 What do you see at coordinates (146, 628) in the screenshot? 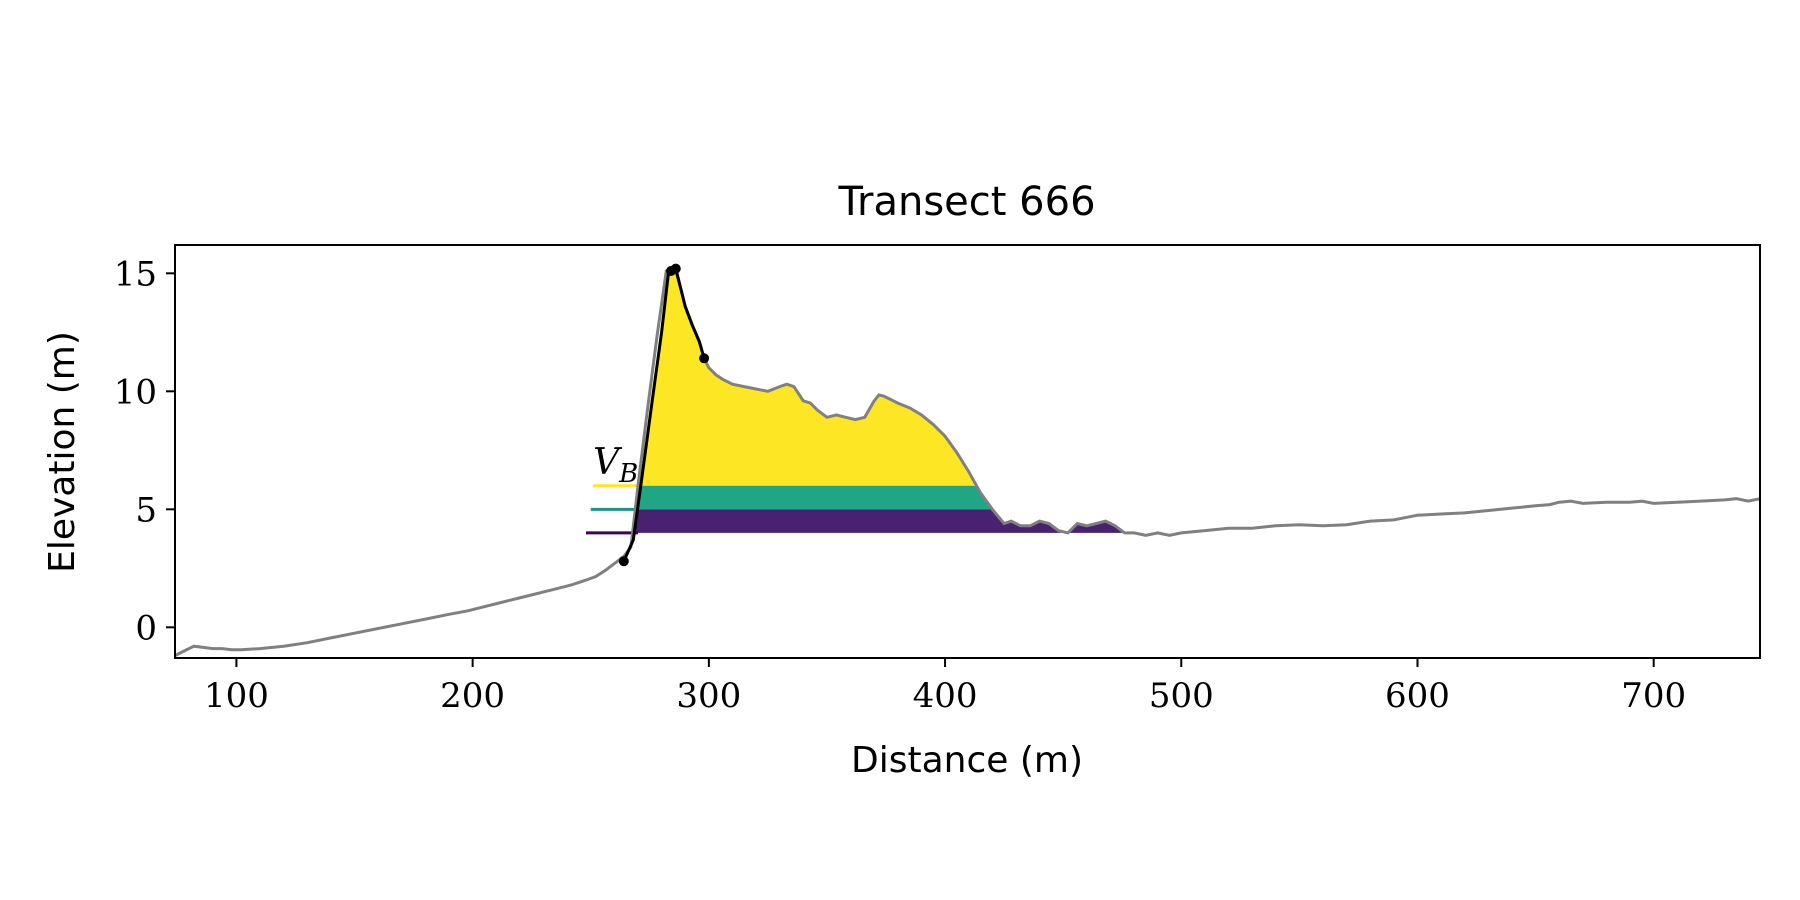
I see `y-tick-label: 0` at bounding box center [146, 628].